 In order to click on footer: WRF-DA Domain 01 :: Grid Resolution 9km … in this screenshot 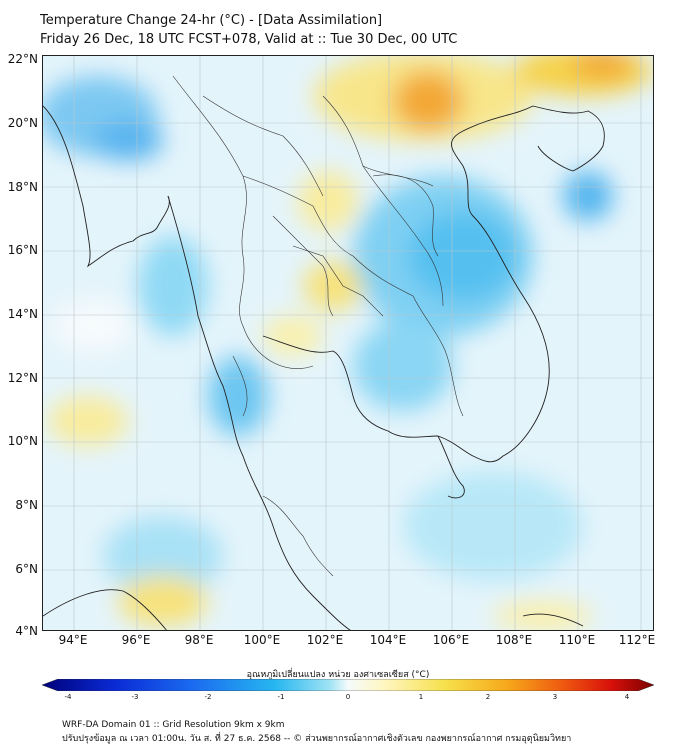, I will do `click(316, 732)`.